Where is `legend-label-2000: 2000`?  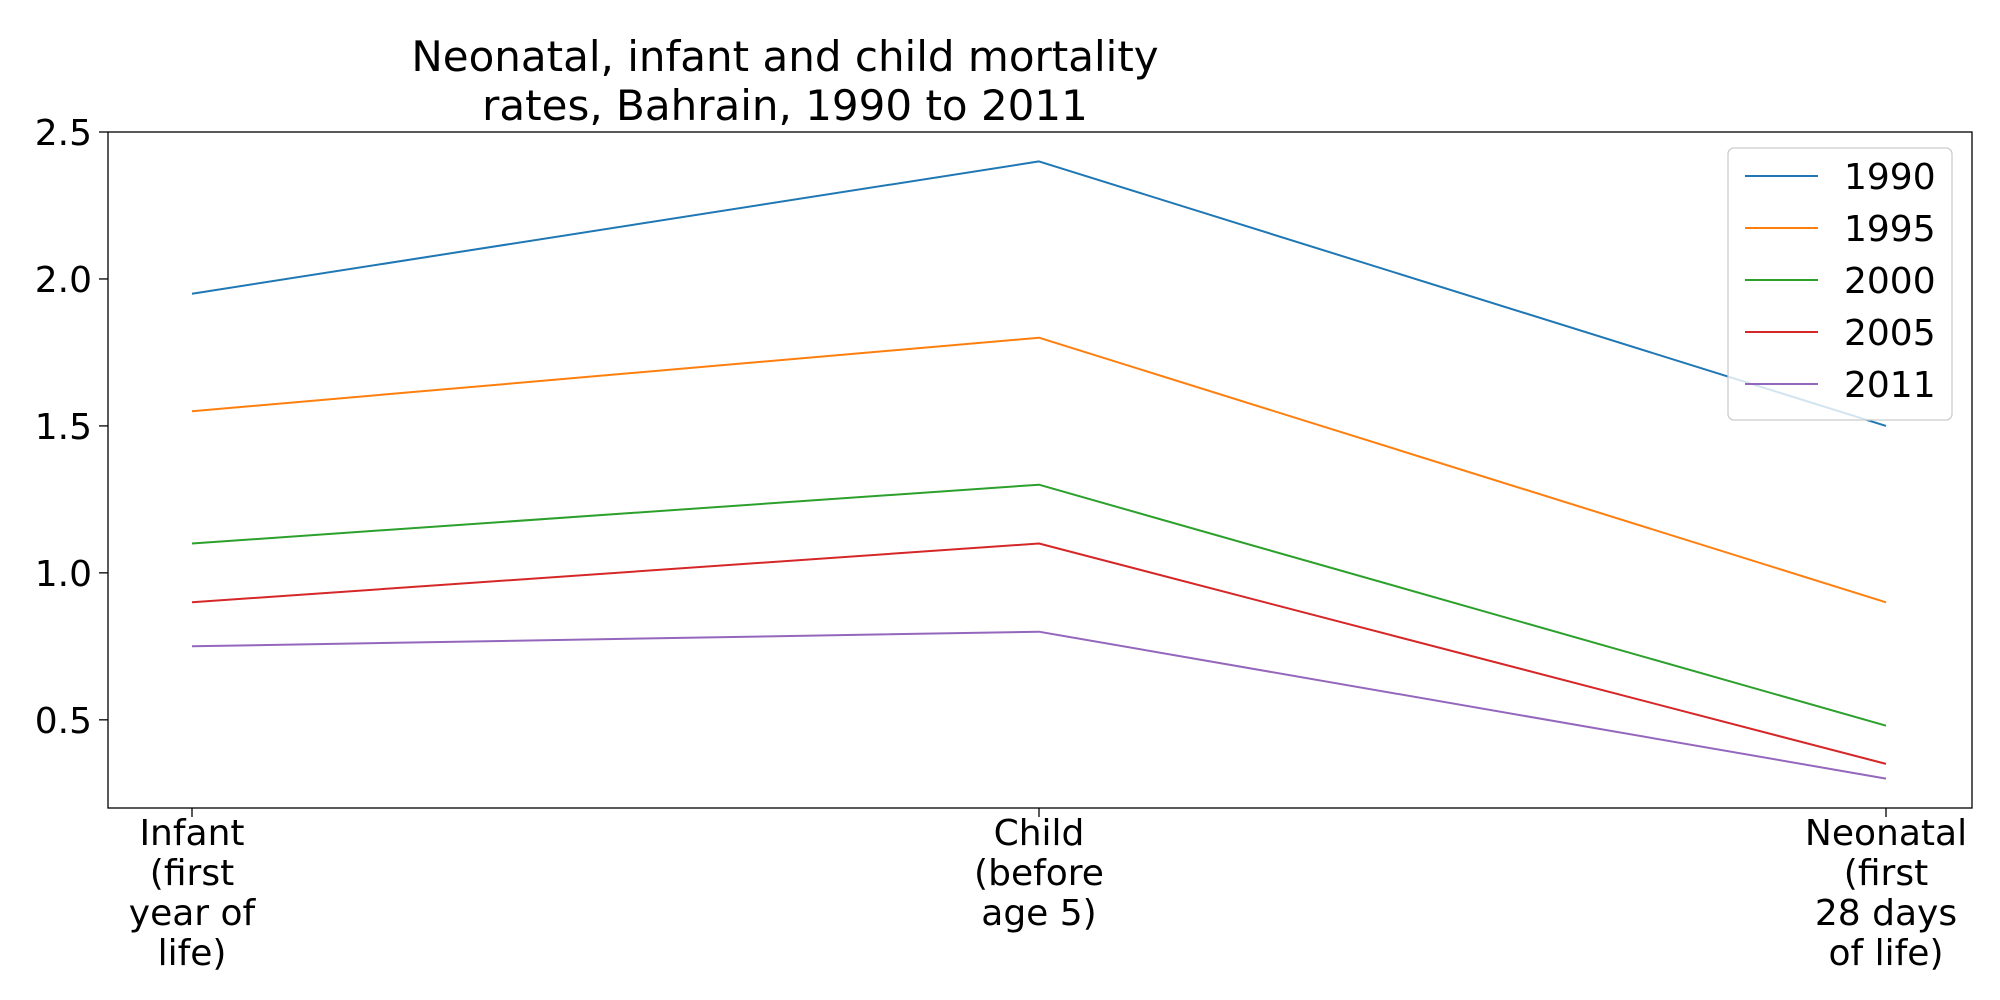
legend-label-2000: 2000 is located at coordinates (1890, 281).